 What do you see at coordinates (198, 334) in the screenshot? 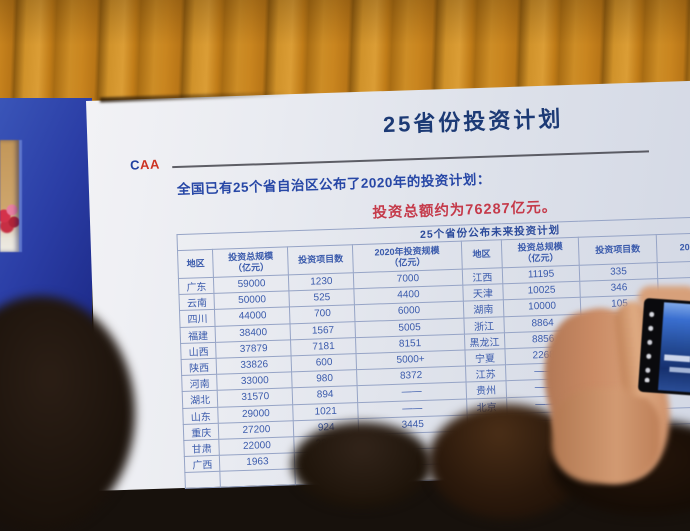
I see `table-cell: 福建` at bounding box center [198, 334].